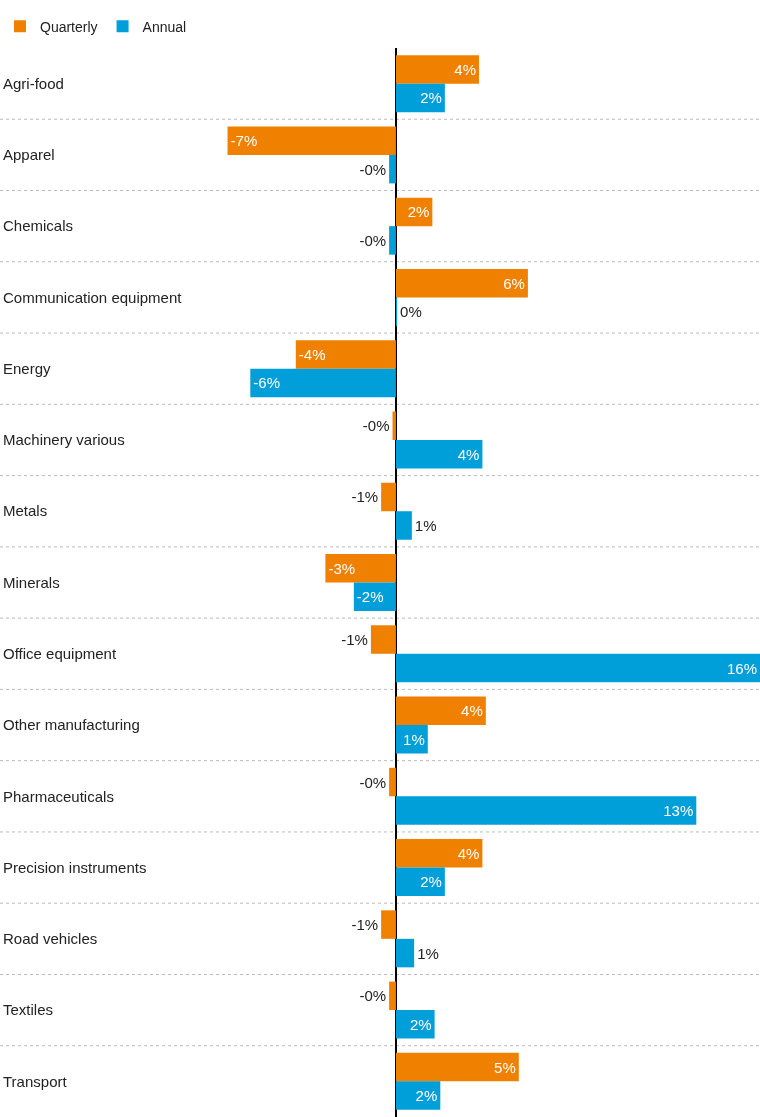 This screenshot has height=1117, width=760. I want to click on legend-label: Quarterly, so click(69, 26).